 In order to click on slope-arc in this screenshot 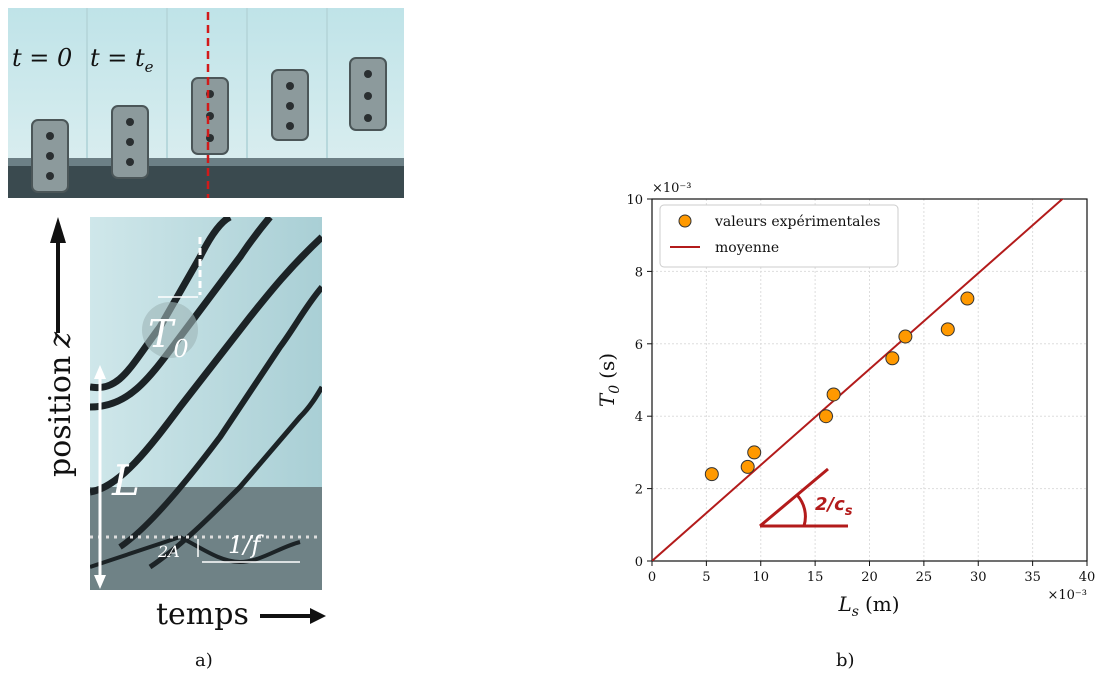, I will do `click(801, 510)`.